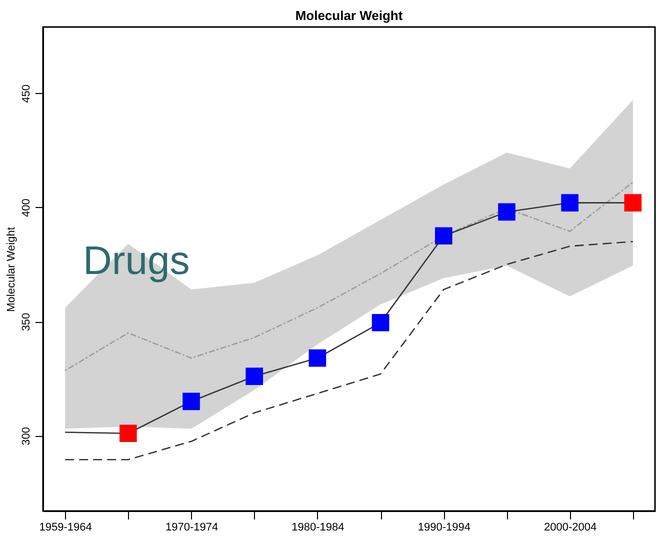 The height and width of the screenshot is (537, 660). Describe the element at coordinates (349, 15) in the screenshot. I see `chart-title: Molecular Weight` at that location.